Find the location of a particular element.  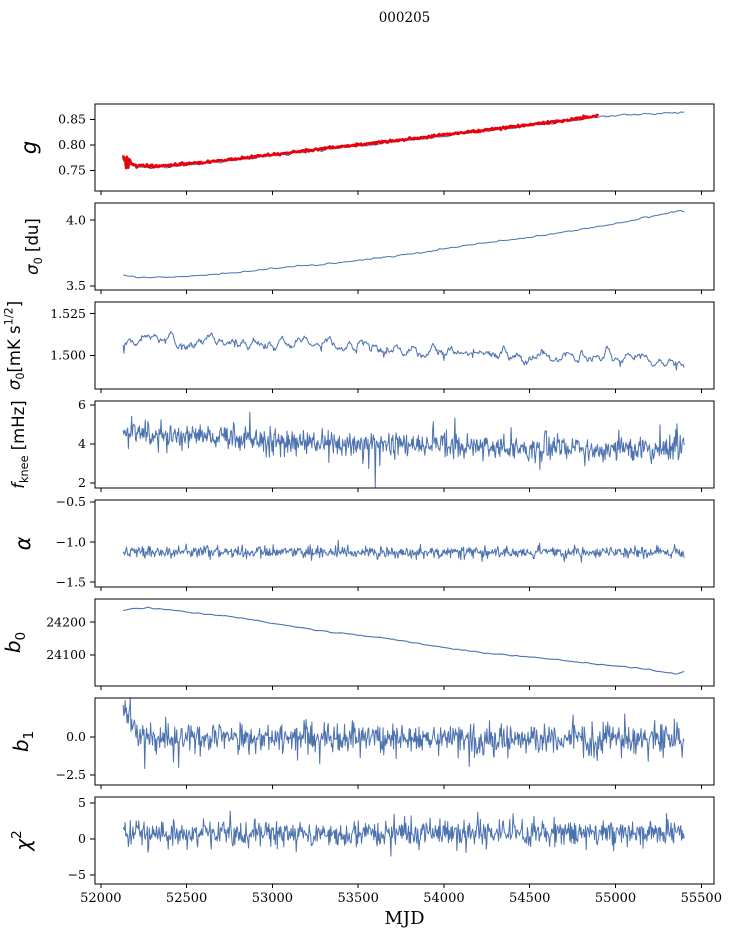

y-tick-label: −2.5 is located at coordinates (71, 774).